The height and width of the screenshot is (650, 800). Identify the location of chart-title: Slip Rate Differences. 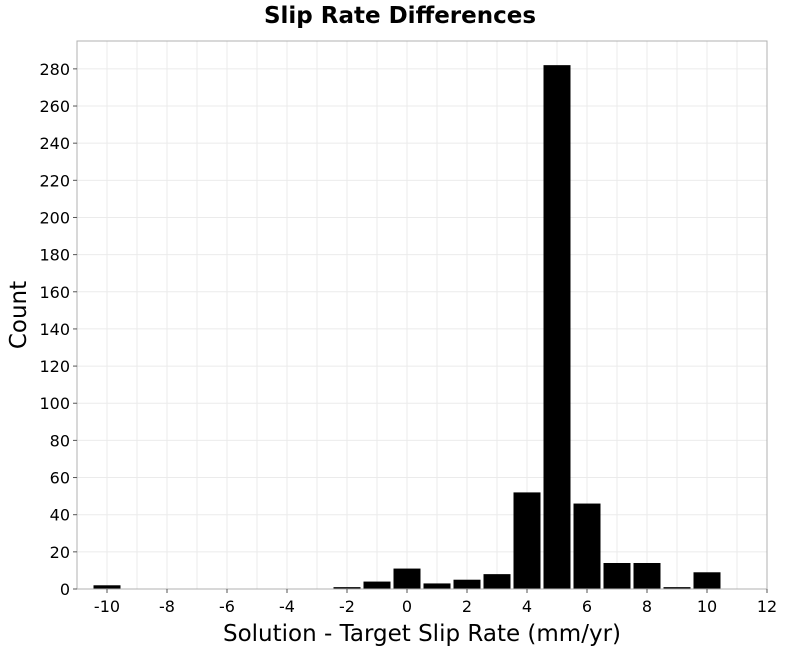
(400, 16).